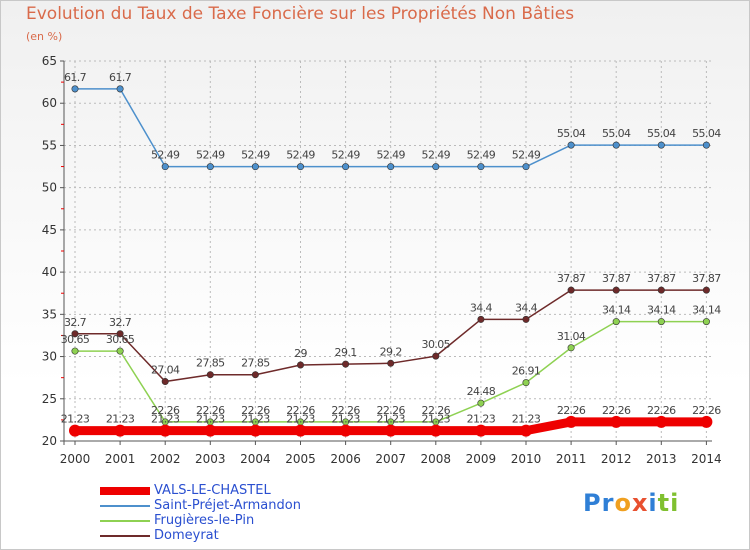 The image size is (750, 550). What do you see at coordinates (436, 459) in the screenshot?
I see `x-tick-label: 2008` at bounding box center [436, 459].